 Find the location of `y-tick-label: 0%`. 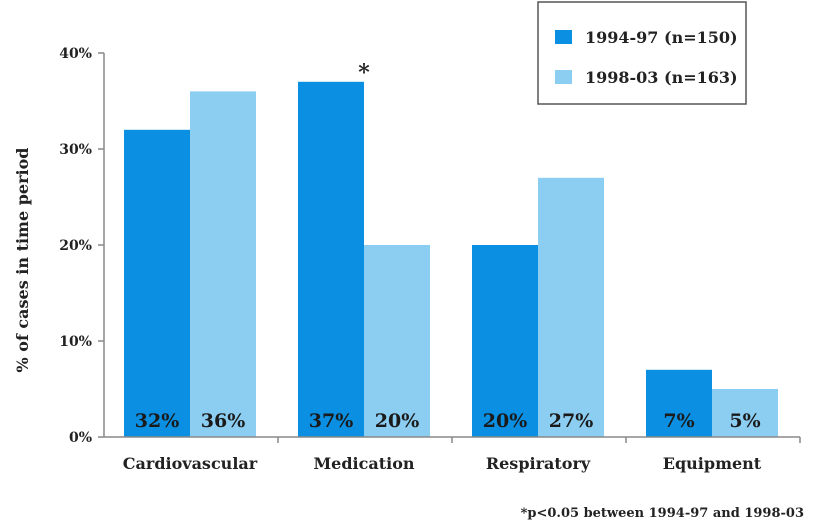

y-tick-label: 0% is located at coordinates (80, 438).